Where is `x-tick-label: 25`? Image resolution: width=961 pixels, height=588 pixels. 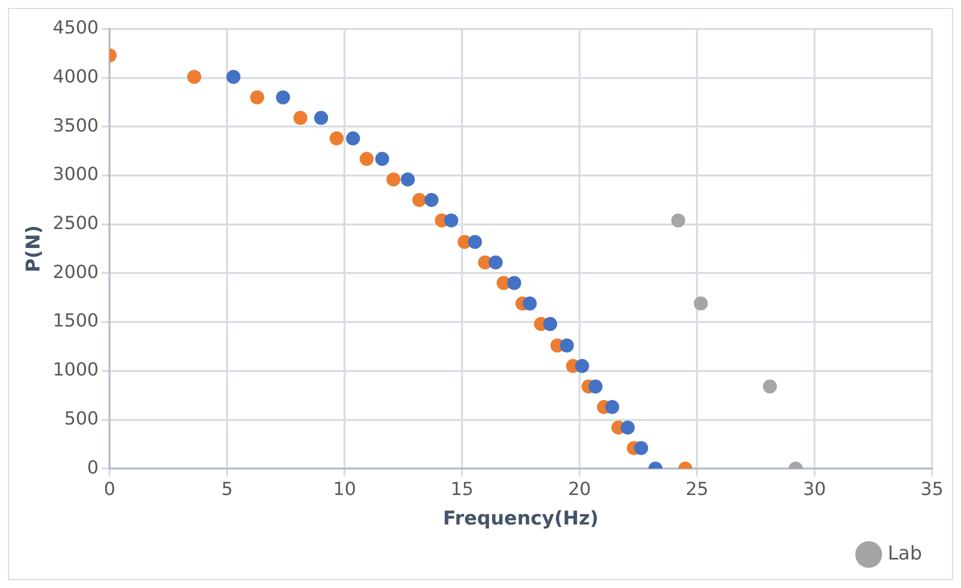 x-tick-label: 25 is located at coordinates (697, 489).